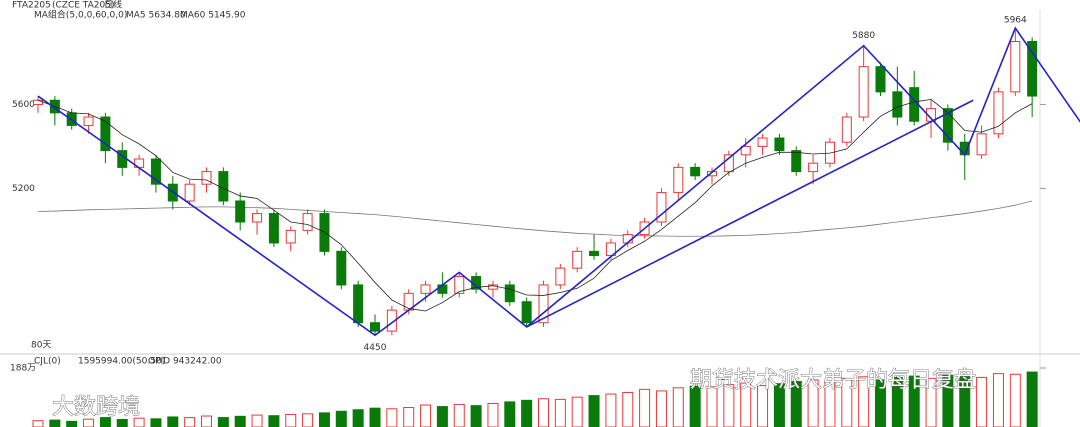 Image resolution: width=1080 pixels, height=427 pixels. What do you see at coordinates (863, 36) in the screenshot?
I see `annotation: 5880` at bounding box center [863, 36].